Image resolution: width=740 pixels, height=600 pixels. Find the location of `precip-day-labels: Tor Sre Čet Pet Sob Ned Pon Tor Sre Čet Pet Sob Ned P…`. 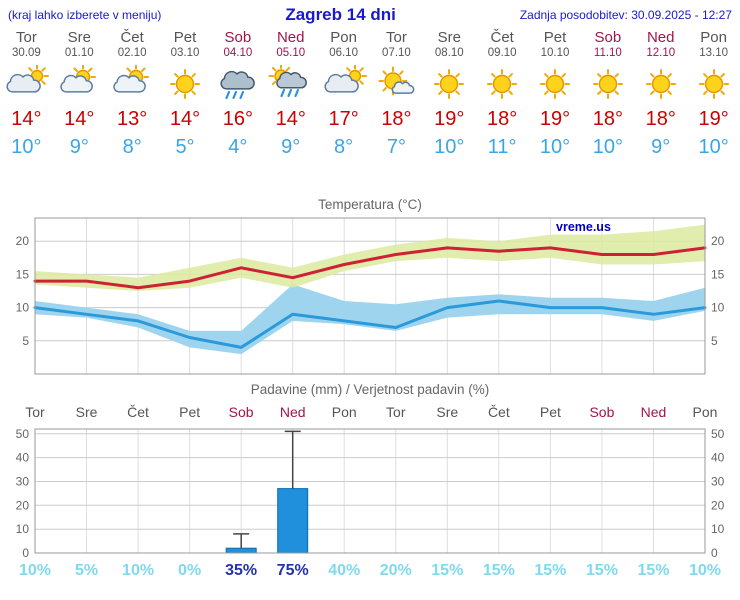

precip-day-labels: Tor Sre Čet Pet Sob Ned Pon Tor Sre Čet Pet Sob Ned P… is located at coordinates (370, 411).